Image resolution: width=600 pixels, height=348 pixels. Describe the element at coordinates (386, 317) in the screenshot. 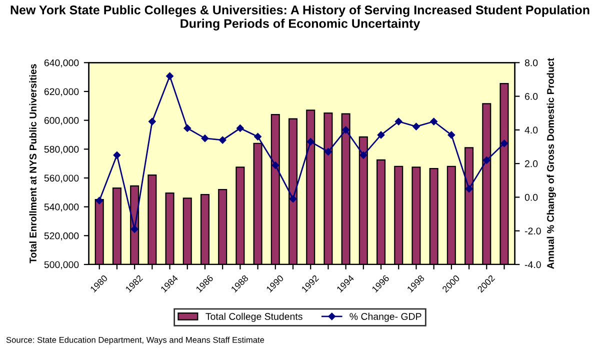

I see `legend-label: % Change- GDP` at that location.